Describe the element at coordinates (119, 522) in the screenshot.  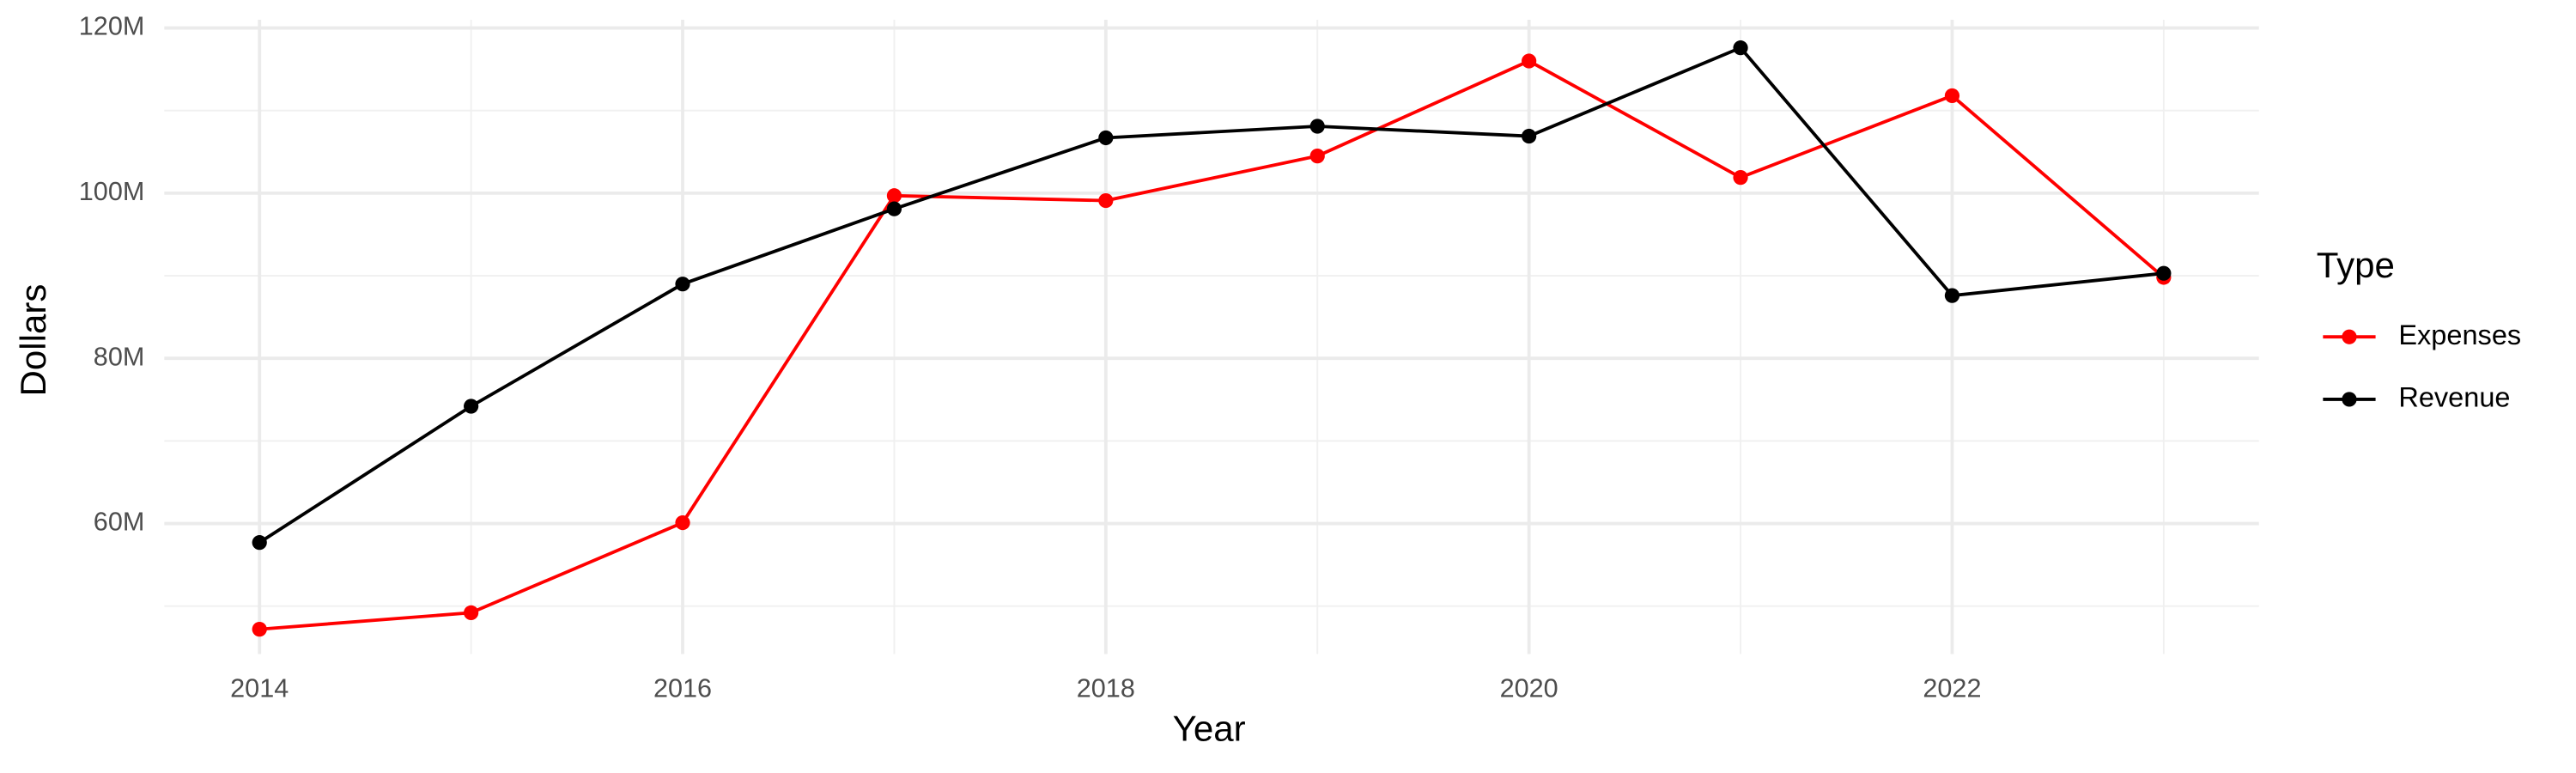
I see `y-tick-label: 60M` at that location.